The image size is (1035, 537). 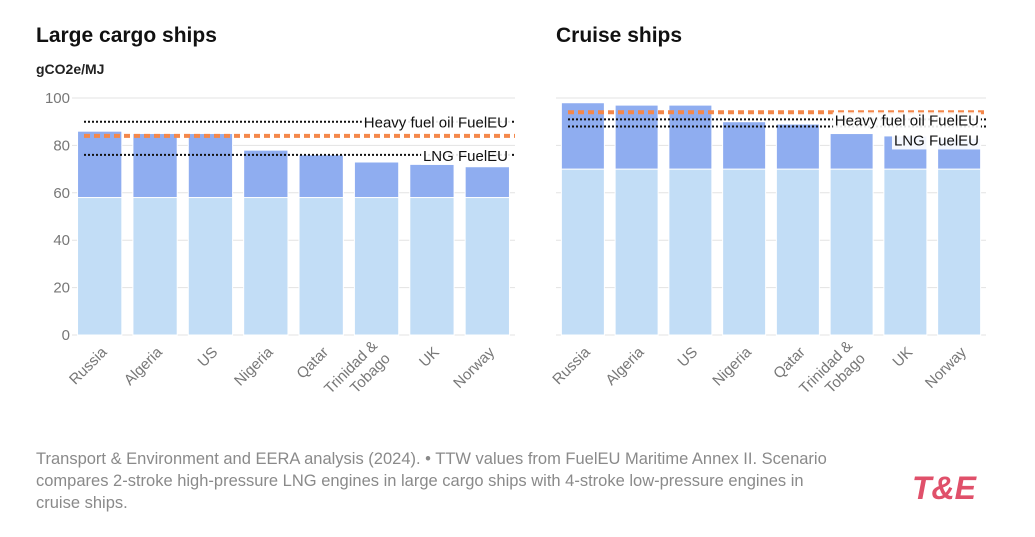 I want to click on y-axis-label: gCO2e/MJ, so click(x=70, y=69).